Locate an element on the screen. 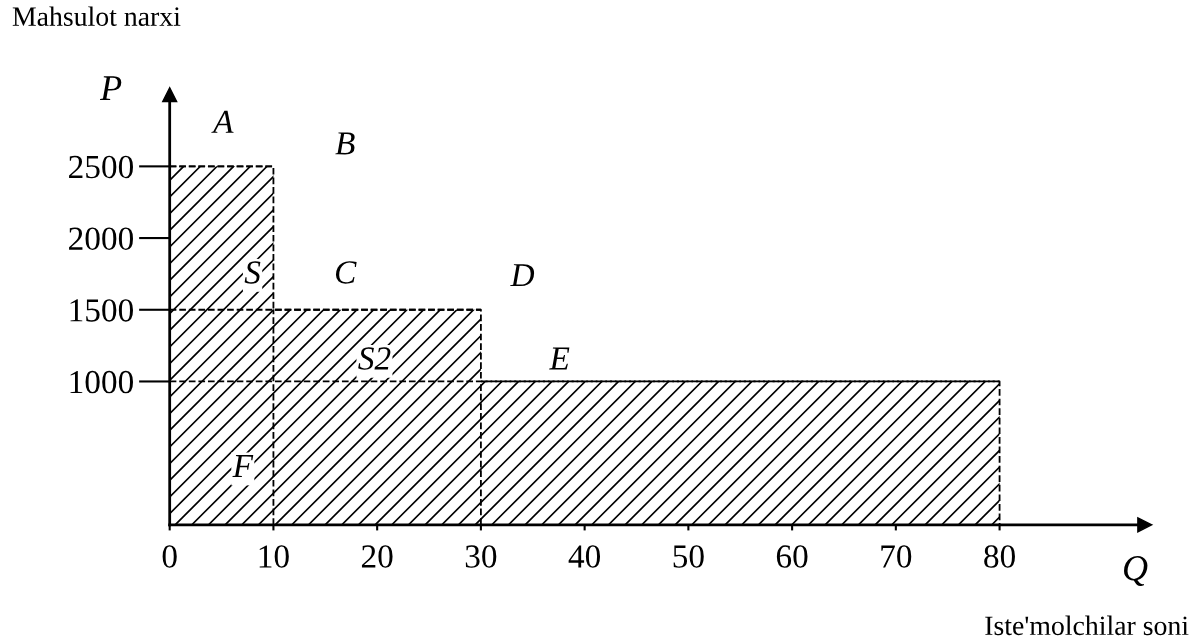 The height and width of the screenshot is (644, 1195). x-tick-label: 0 is located at coordinates (169, 556).